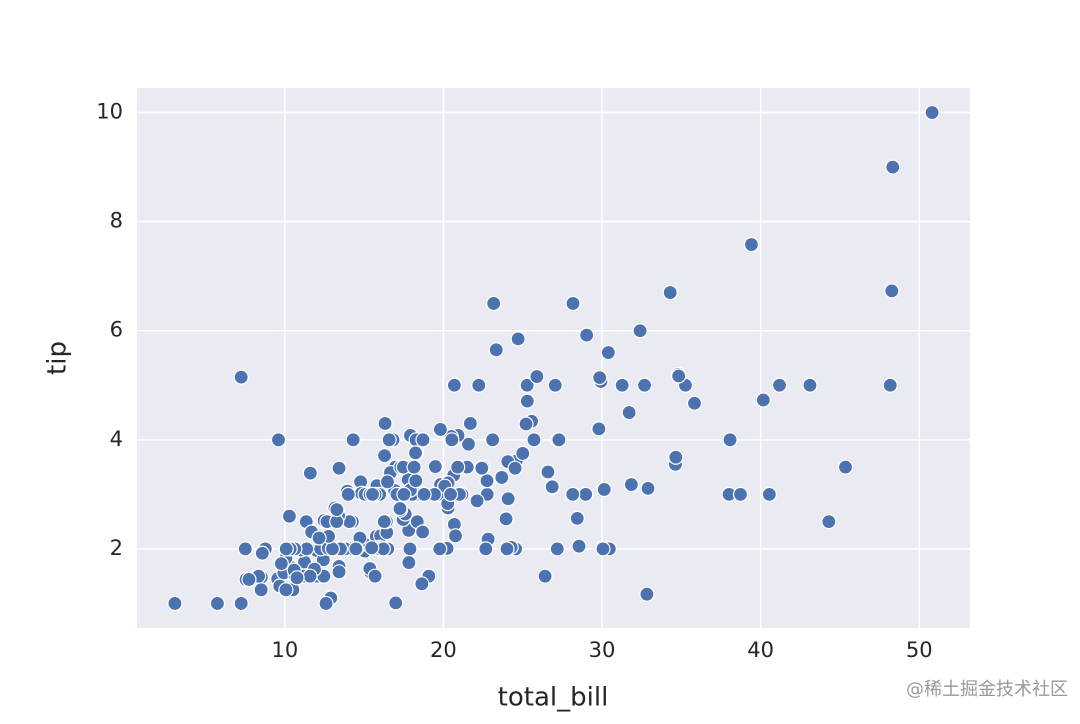 This screenshot has width=1080, height=724. I want to click on x-tick-label: 50, so click(919, 650).